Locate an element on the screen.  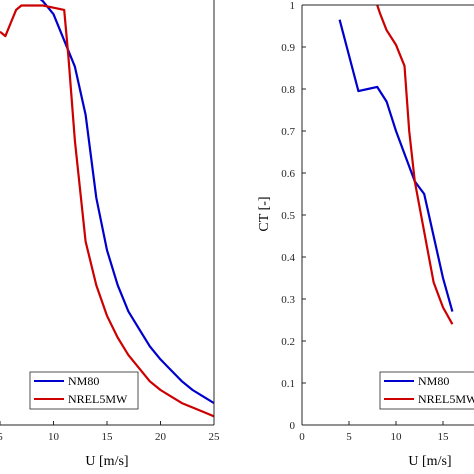
left-legend: NM80 NREL5MW is located at coordinates (84, 390).